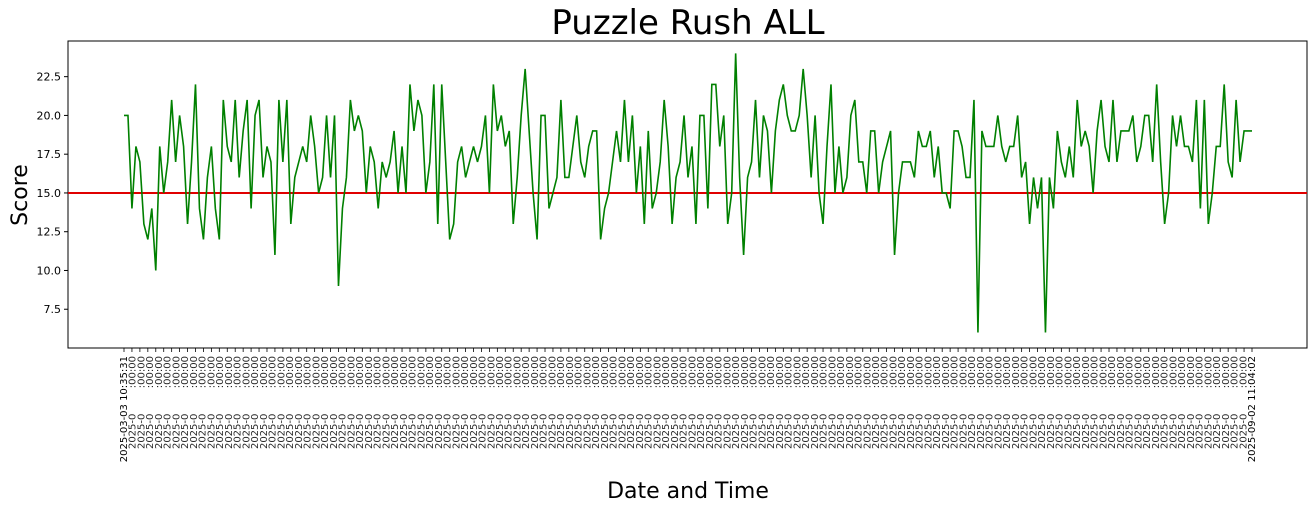  I want to click on y-tick-label: 10.0, so click(49, 270).